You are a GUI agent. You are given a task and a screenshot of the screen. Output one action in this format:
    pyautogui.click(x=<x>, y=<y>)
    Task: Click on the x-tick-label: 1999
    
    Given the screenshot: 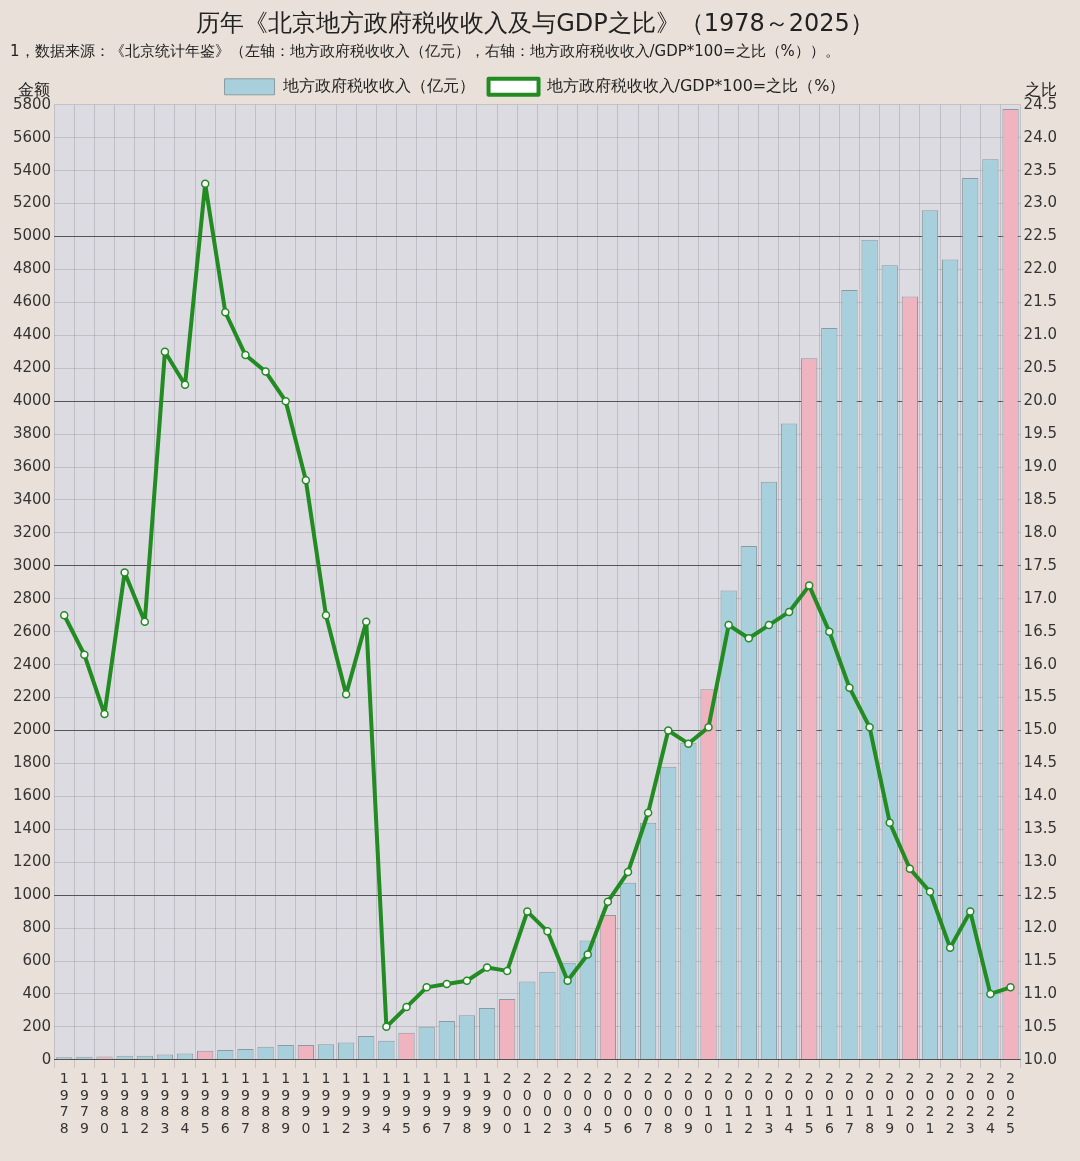 What is the action you would take?
    pyautogui.click(x=487, y=1103)
    